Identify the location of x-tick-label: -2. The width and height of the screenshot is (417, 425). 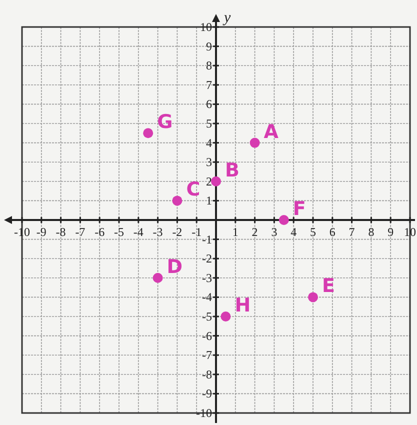
(177, 232).